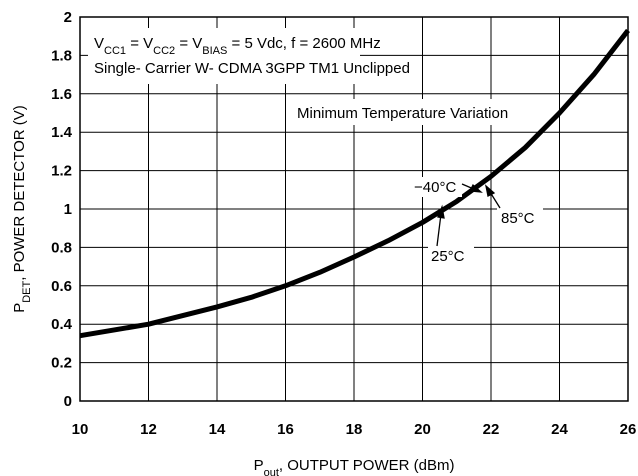  What do you see at coordinates (354, 429) in the screenshot?
I see `x-tick-label: 18` at bounding box center [354, 429].